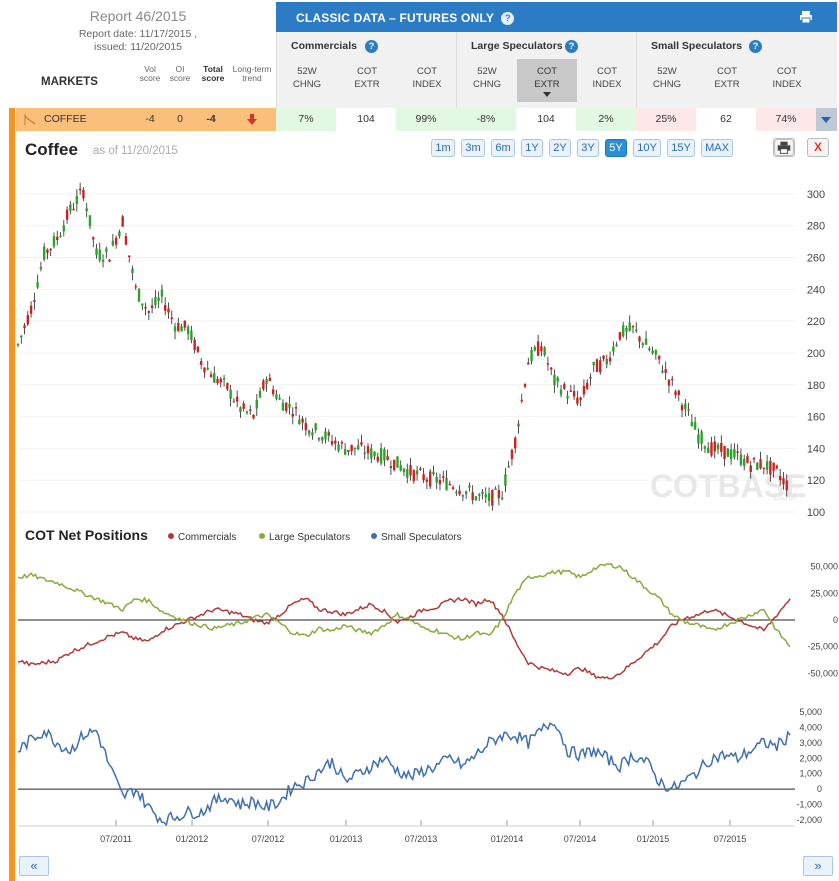 The height and width of the screenshot is (881, 839). Describe the element at coordinates (346, 839) in the screenshot. I see `x-tick-label: 01/2013` at that location.